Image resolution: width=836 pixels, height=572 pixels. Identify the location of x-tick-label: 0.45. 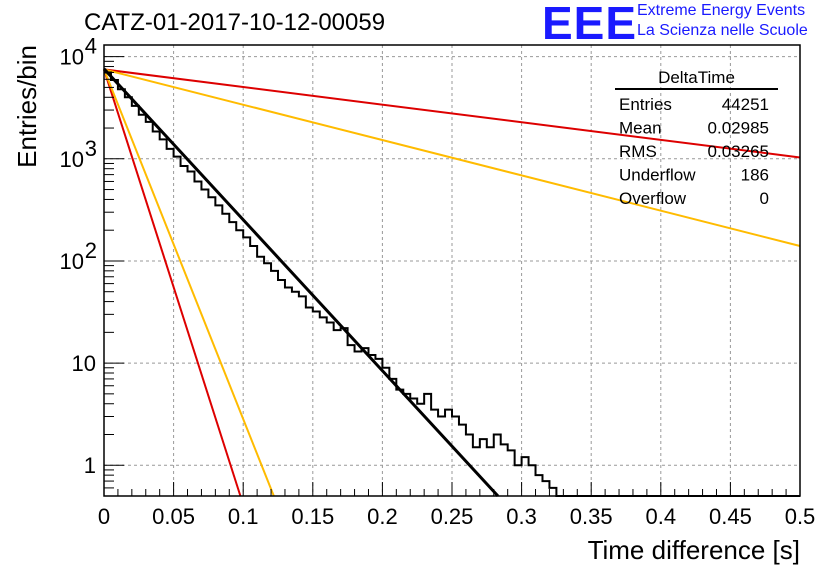
(730, 516).